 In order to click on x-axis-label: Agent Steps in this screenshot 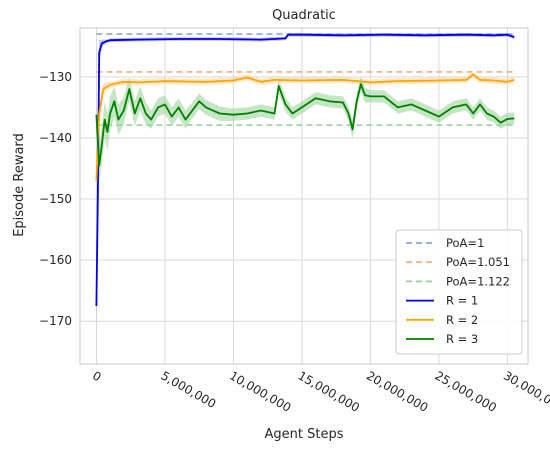, I will do `click(304, 434)`.